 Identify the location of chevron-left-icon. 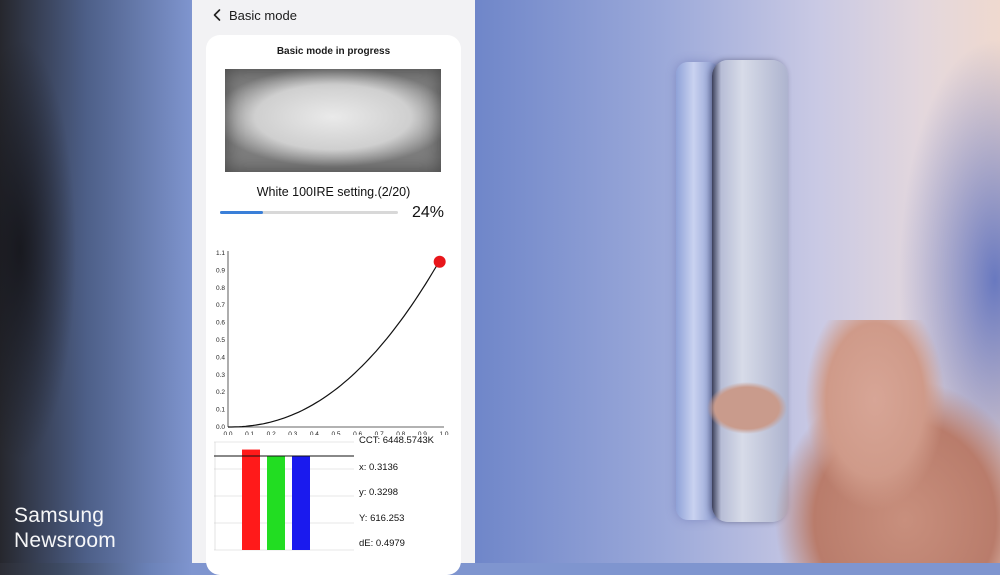
(217, 15).